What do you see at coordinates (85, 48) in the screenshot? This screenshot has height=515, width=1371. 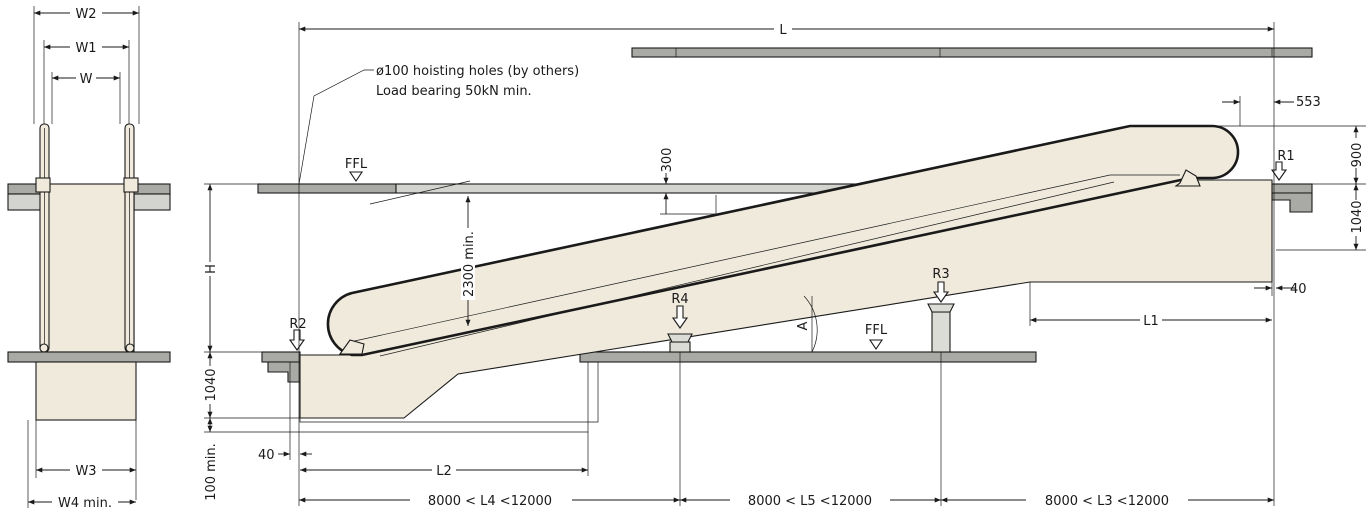 I see `dim-W1: W1` at bounding box center [85, 48].